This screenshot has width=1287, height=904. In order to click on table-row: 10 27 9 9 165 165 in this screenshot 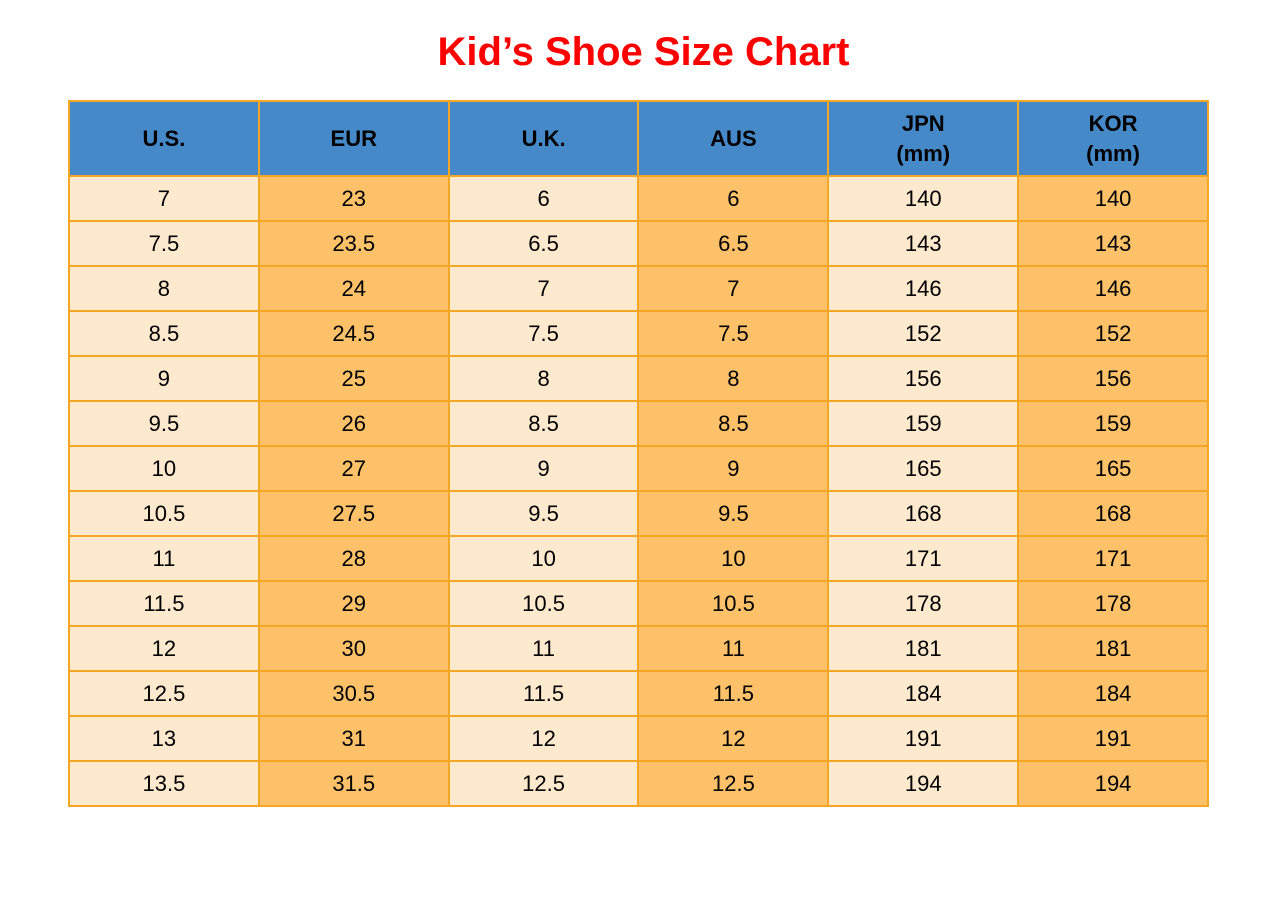, I will do `click(638, 468)`.